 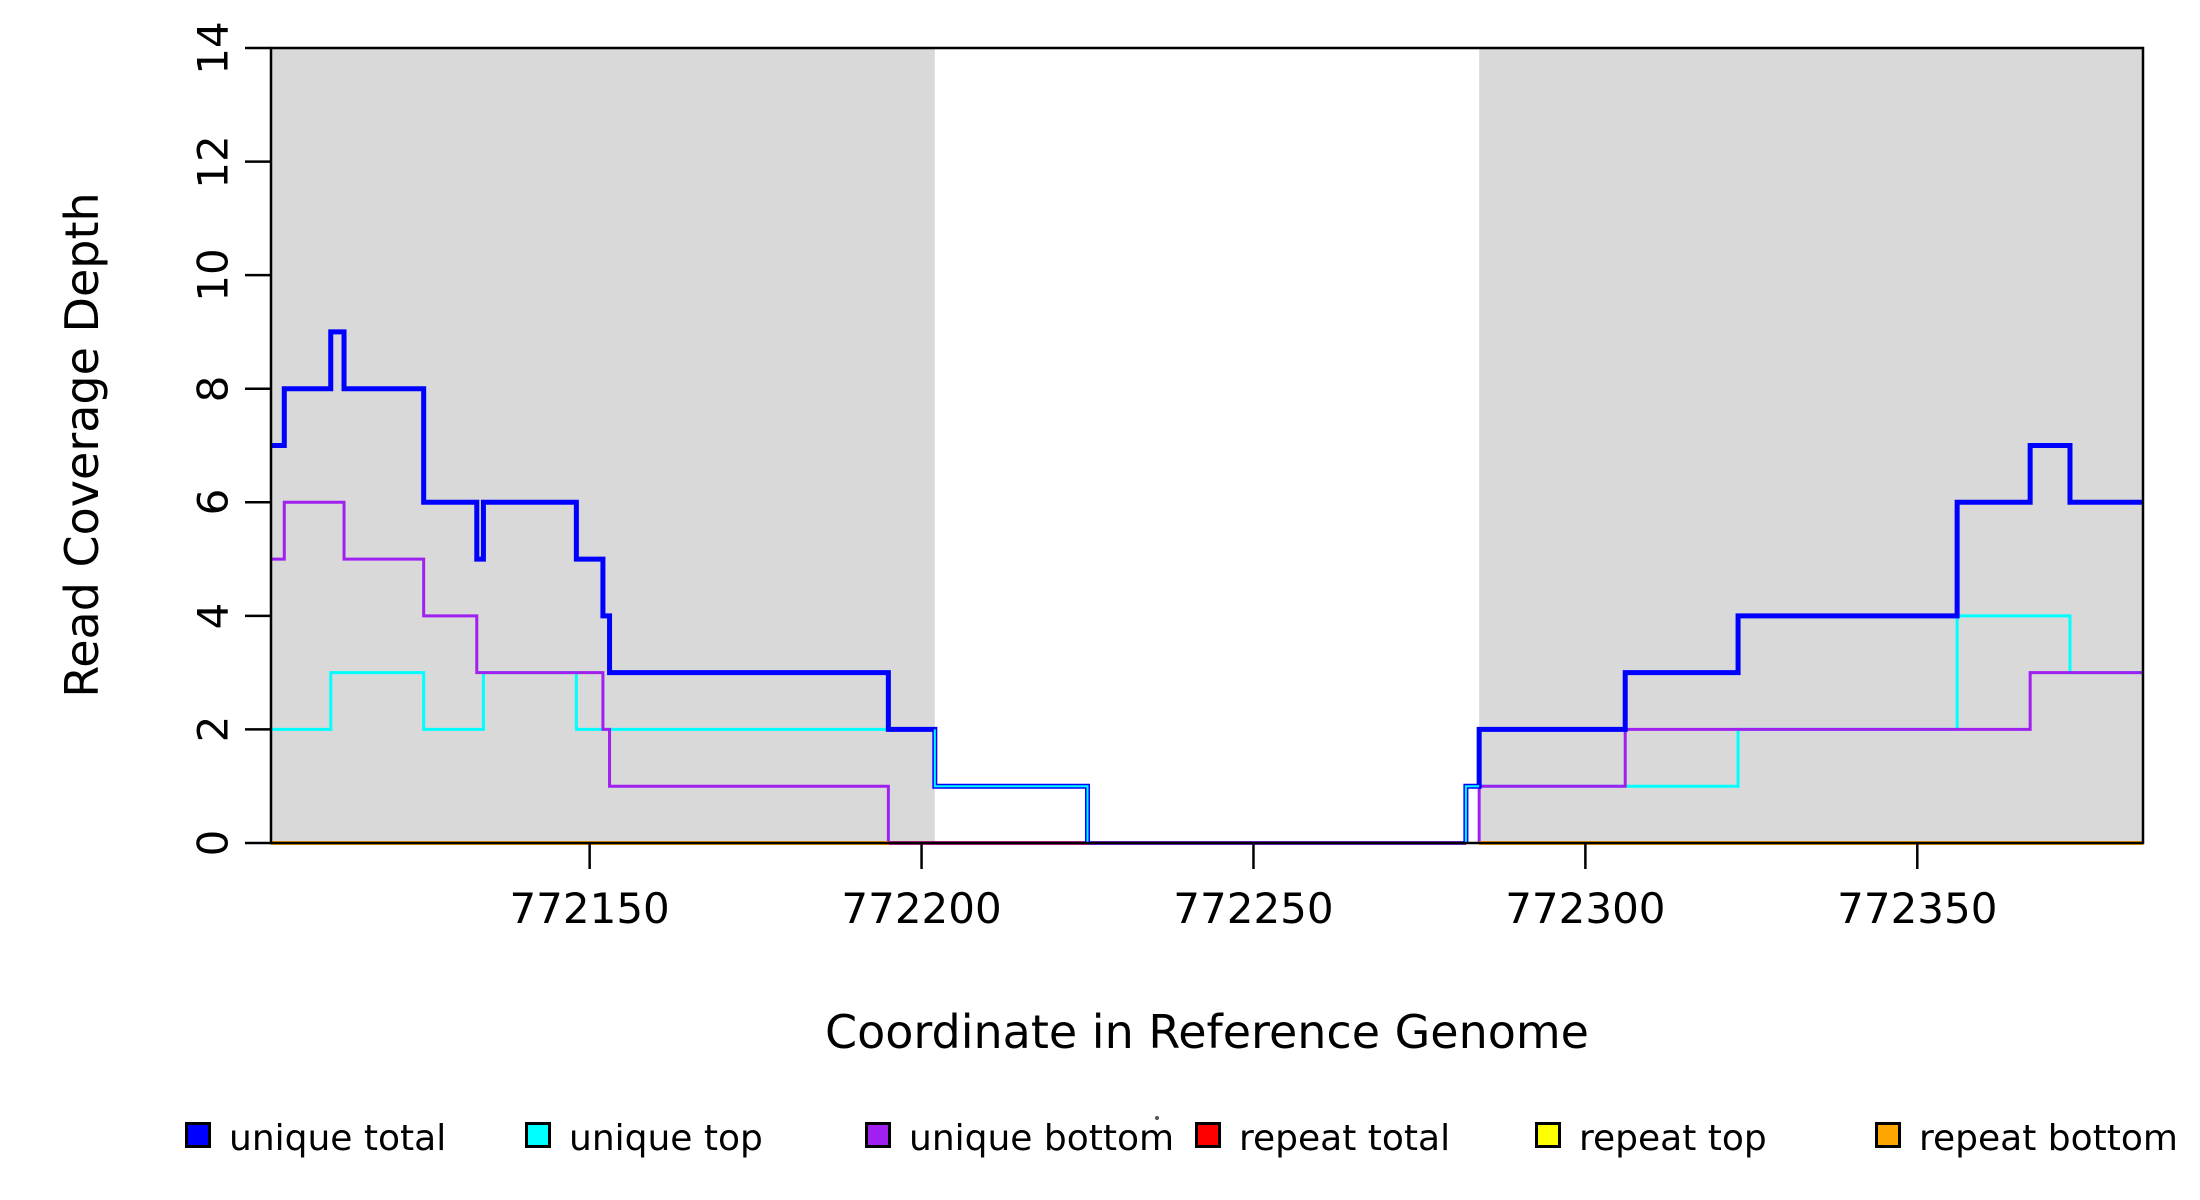 I want to click on legend-label-repeat-total: repeat total, so click(x=1345, y=1138).